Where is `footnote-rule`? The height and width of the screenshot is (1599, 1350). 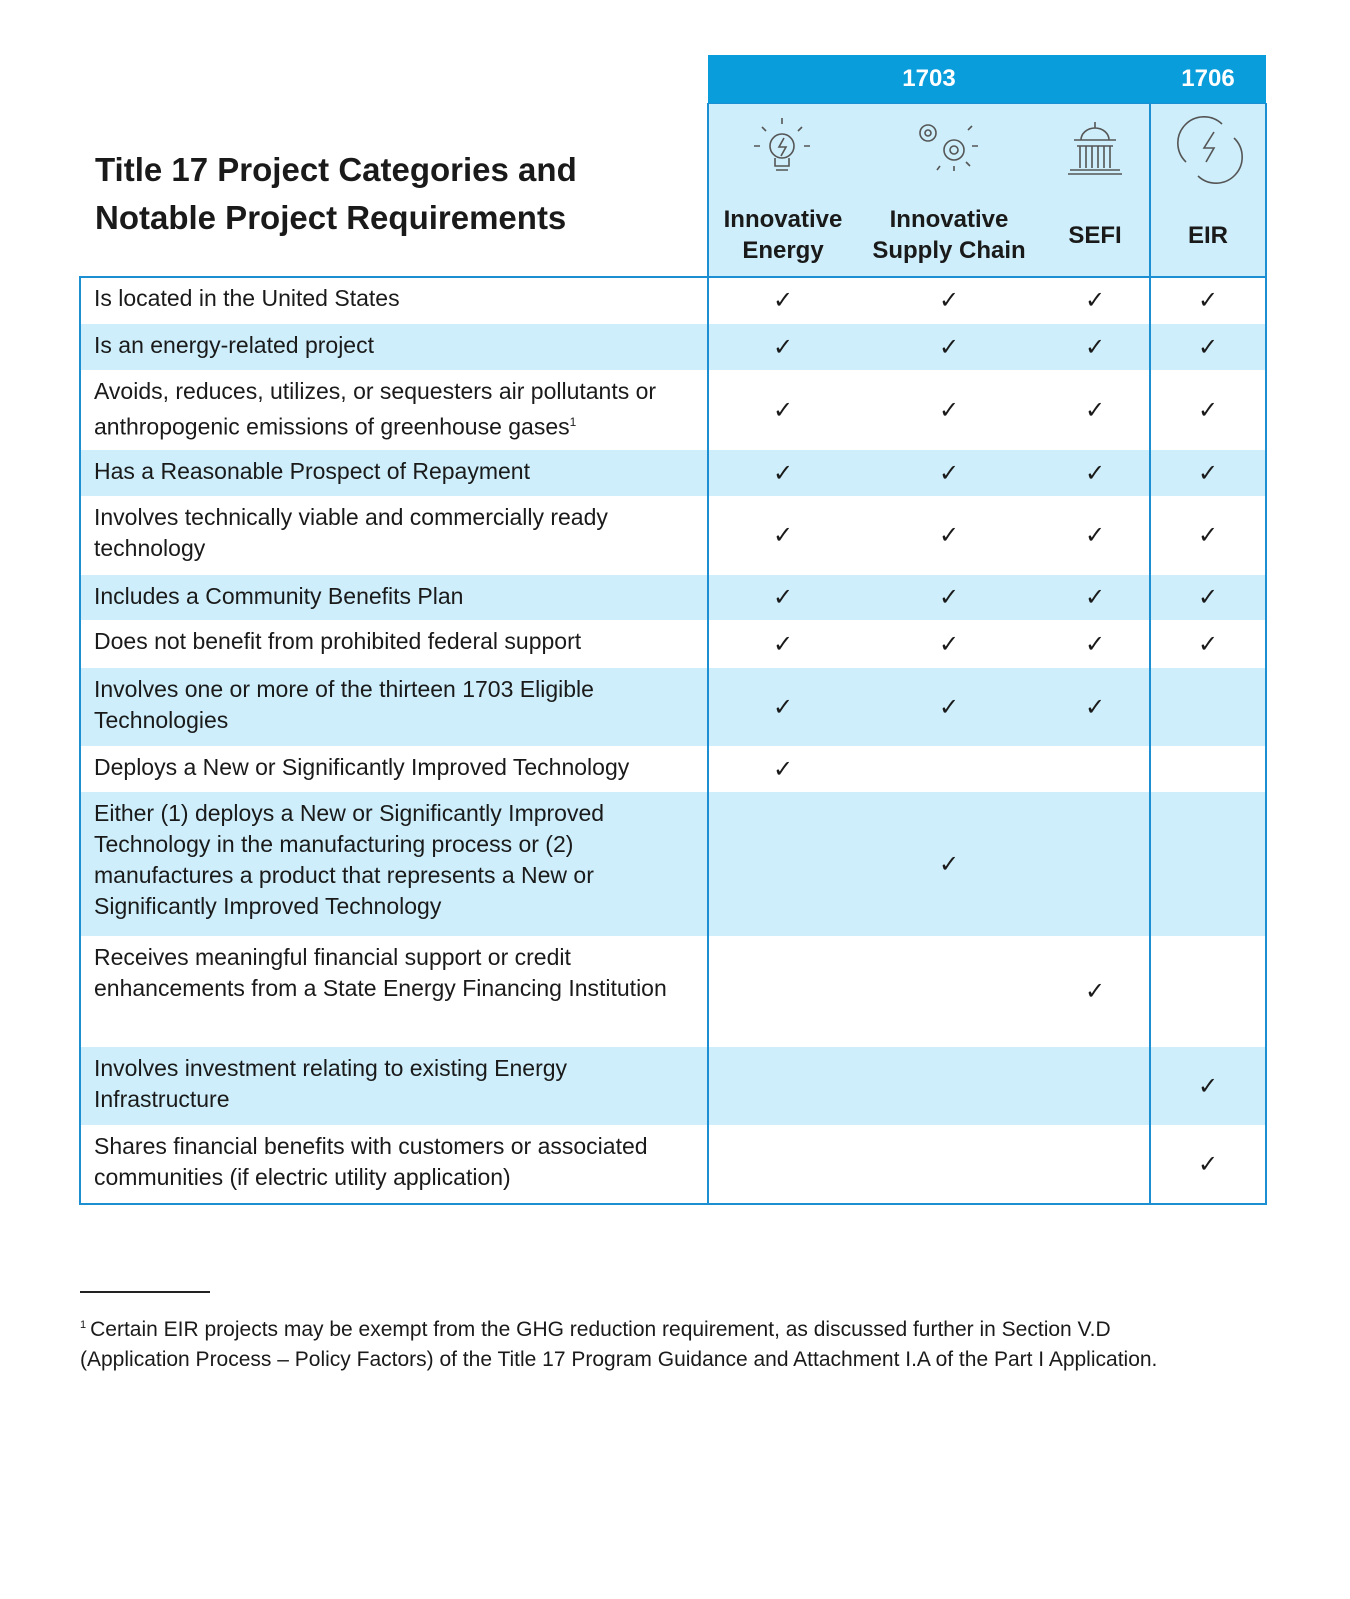 footnote-rule is located at coordinates (145, 1292).